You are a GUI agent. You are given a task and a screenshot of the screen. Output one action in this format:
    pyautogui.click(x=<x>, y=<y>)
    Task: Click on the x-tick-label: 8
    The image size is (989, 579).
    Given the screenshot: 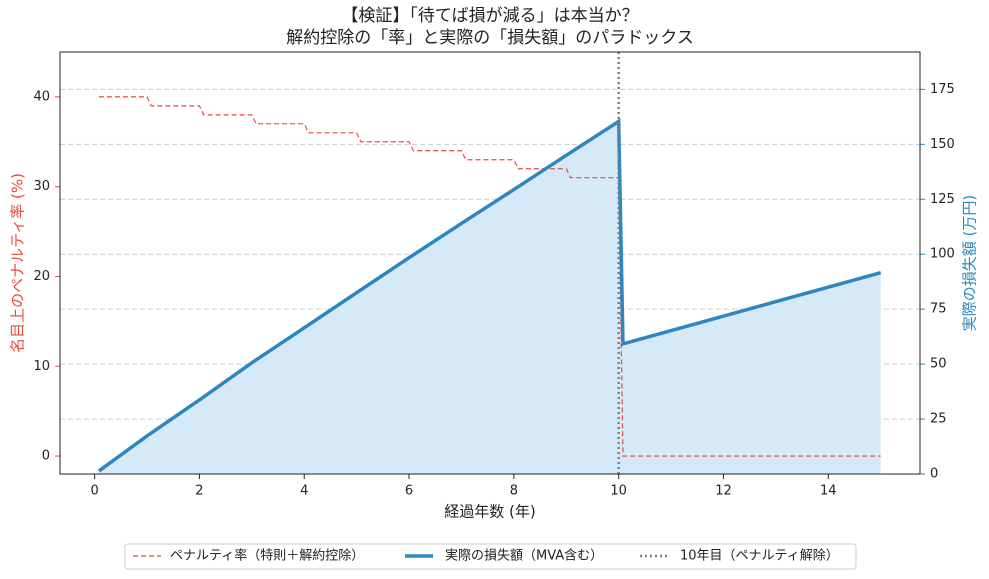 What is the action you would take?
    pyautogui.click(x=514, y=491)
    